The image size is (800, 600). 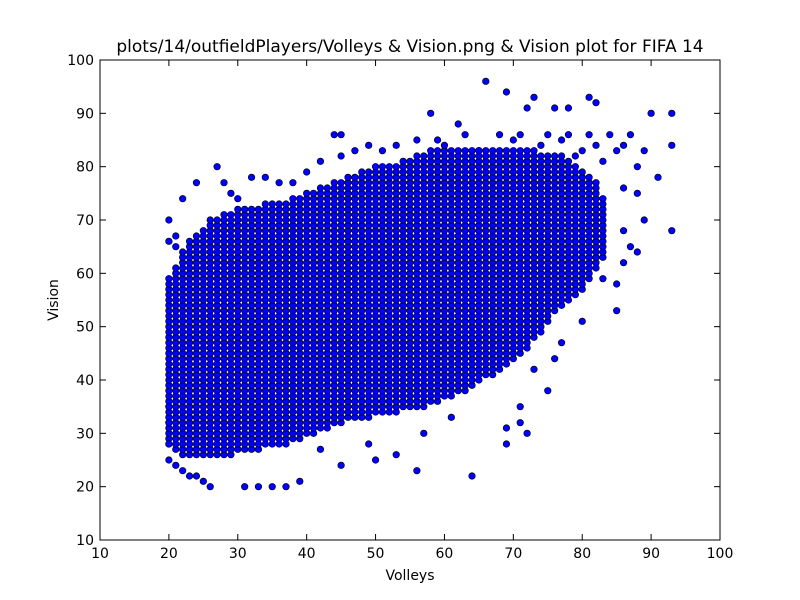 What do you see at coordinates (85, 114) in the screenshot?
I see `y-tick-label: 90` at bounding box center [85, 114].